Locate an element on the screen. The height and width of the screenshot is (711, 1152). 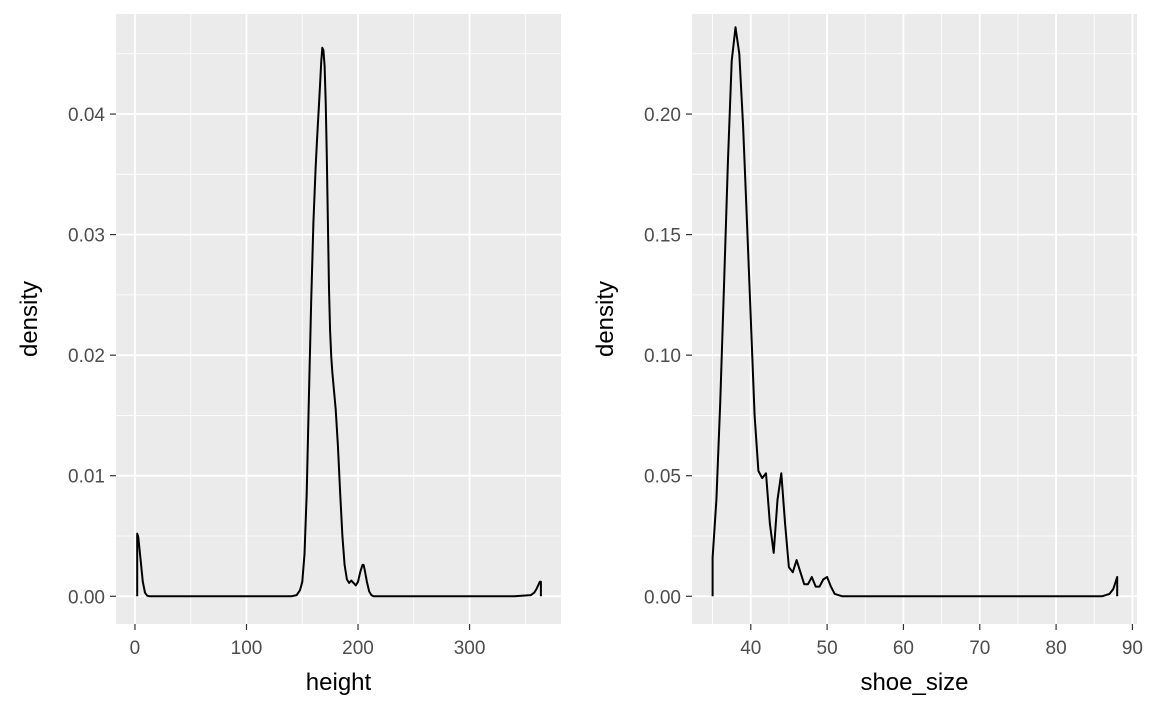
x-tick-label: 80 is located at coordinates (1056, 648).